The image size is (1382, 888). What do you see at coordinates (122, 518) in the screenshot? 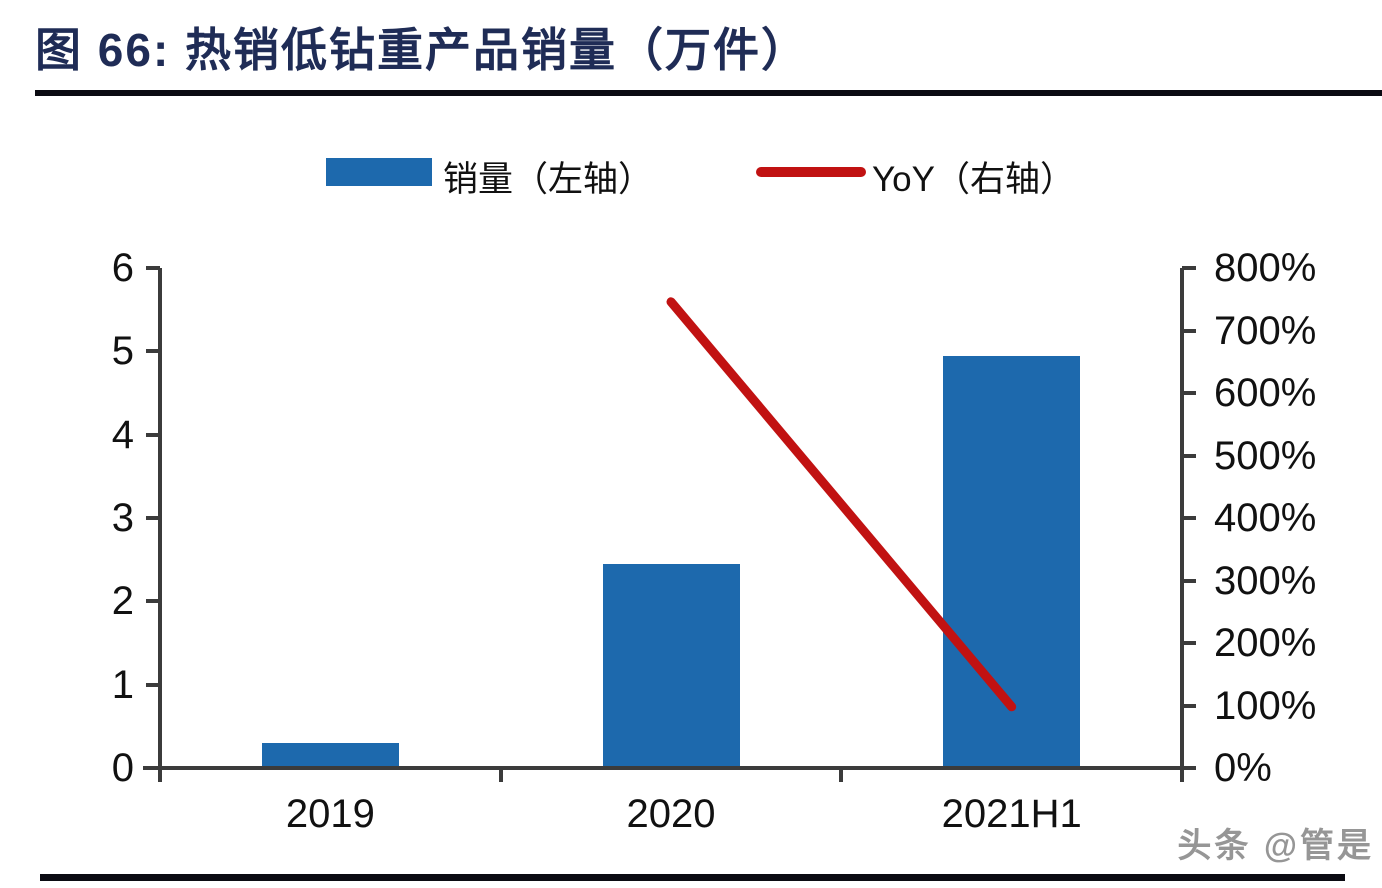
I see `left-axis-tick-label: 3` at bounding box center [122, 518].